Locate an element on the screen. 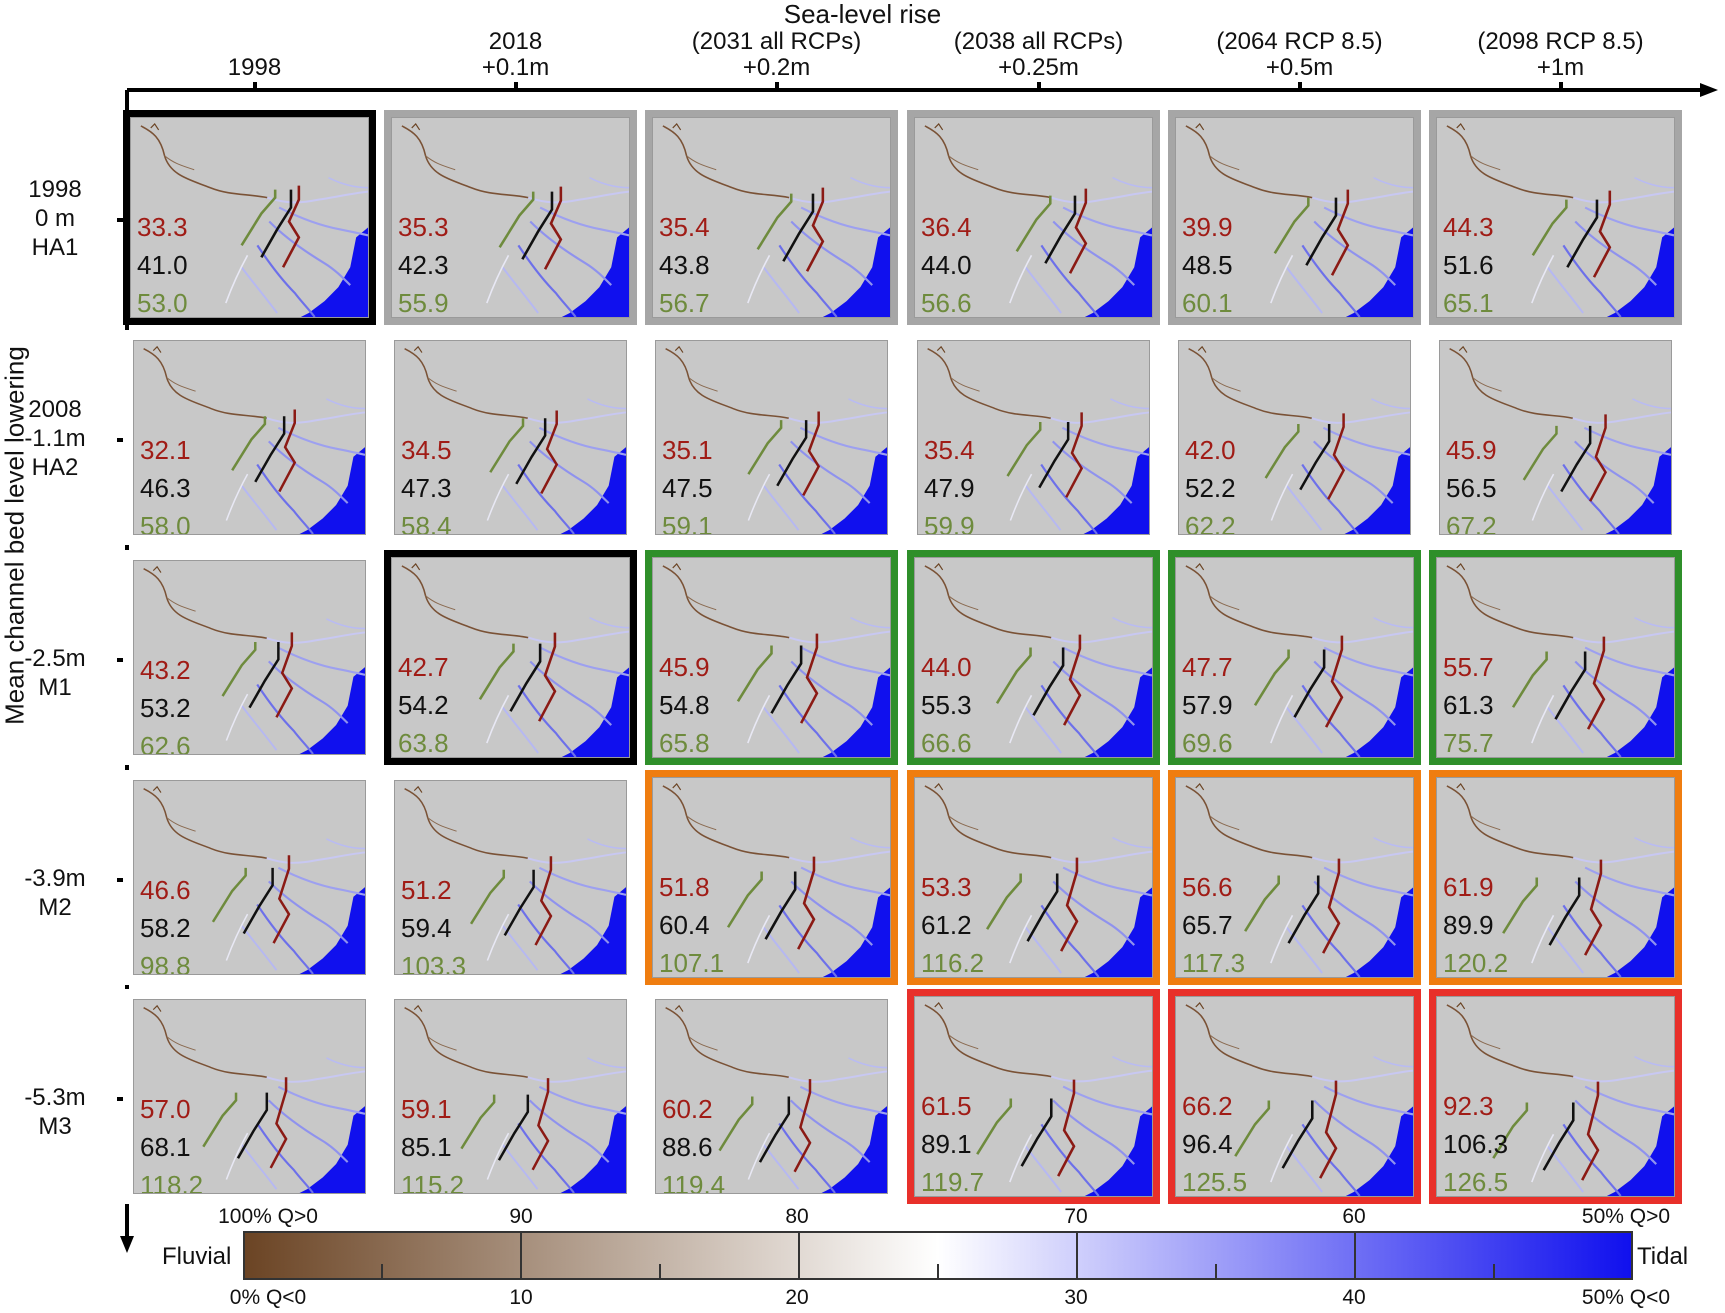 The image size is (1725, 1313). delta-map-panel: 51.2 59.4 103.3 is located at coordinates (510, 877).